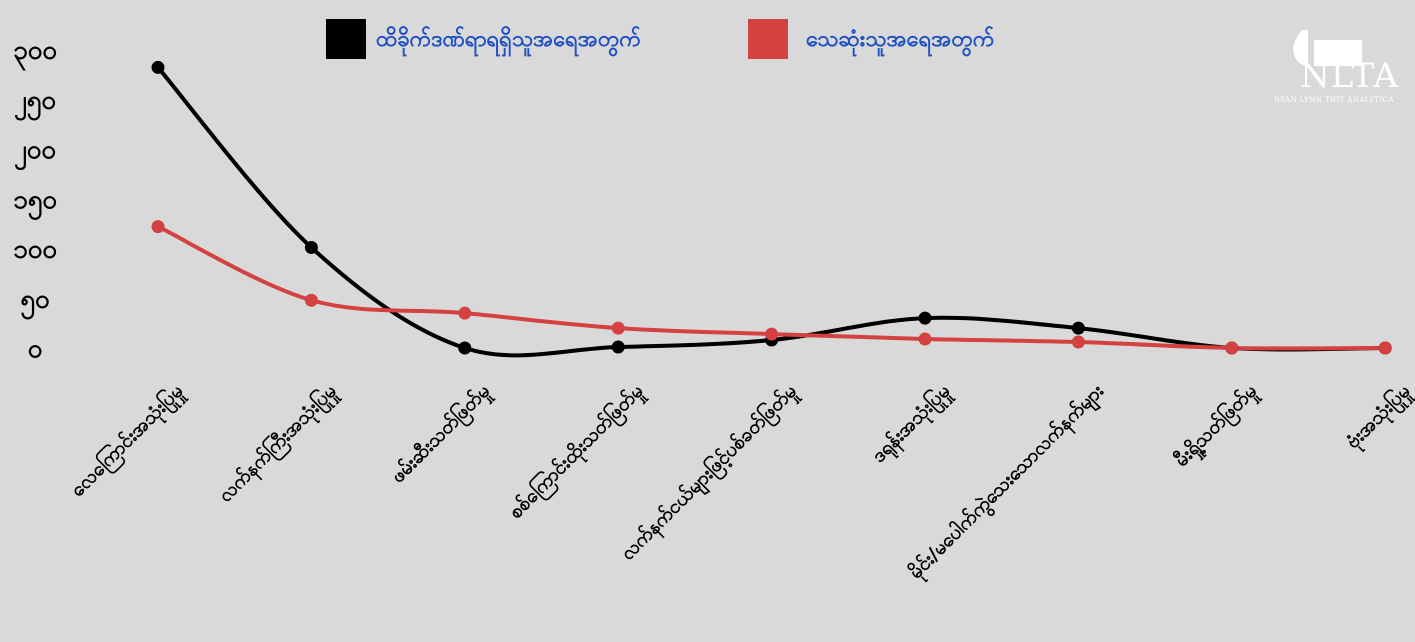 The height and width of the screenshot is (642, 1415). What do you see at coordinates (127, 441) in the screenshot?
I see `x-tick-label: လေကြောင်းအသုံးပြုမှု` at bounding box center [127, 441].